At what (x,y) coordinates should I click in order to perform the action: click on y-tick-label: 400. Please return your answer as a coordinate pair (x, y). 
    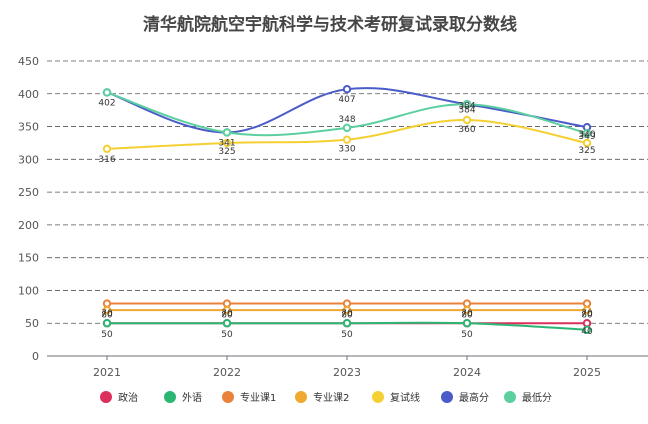
    Looking at the image, I should click on (28, 94).